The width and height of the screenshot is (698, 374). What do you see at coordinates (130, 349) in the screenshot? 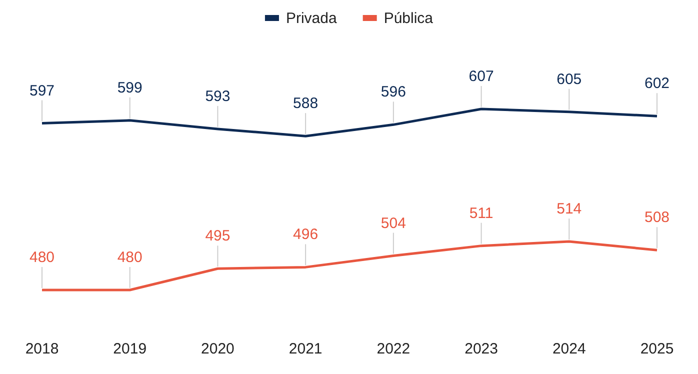
I see `x-tick-label: 2019` at bounding box center [130, 349].